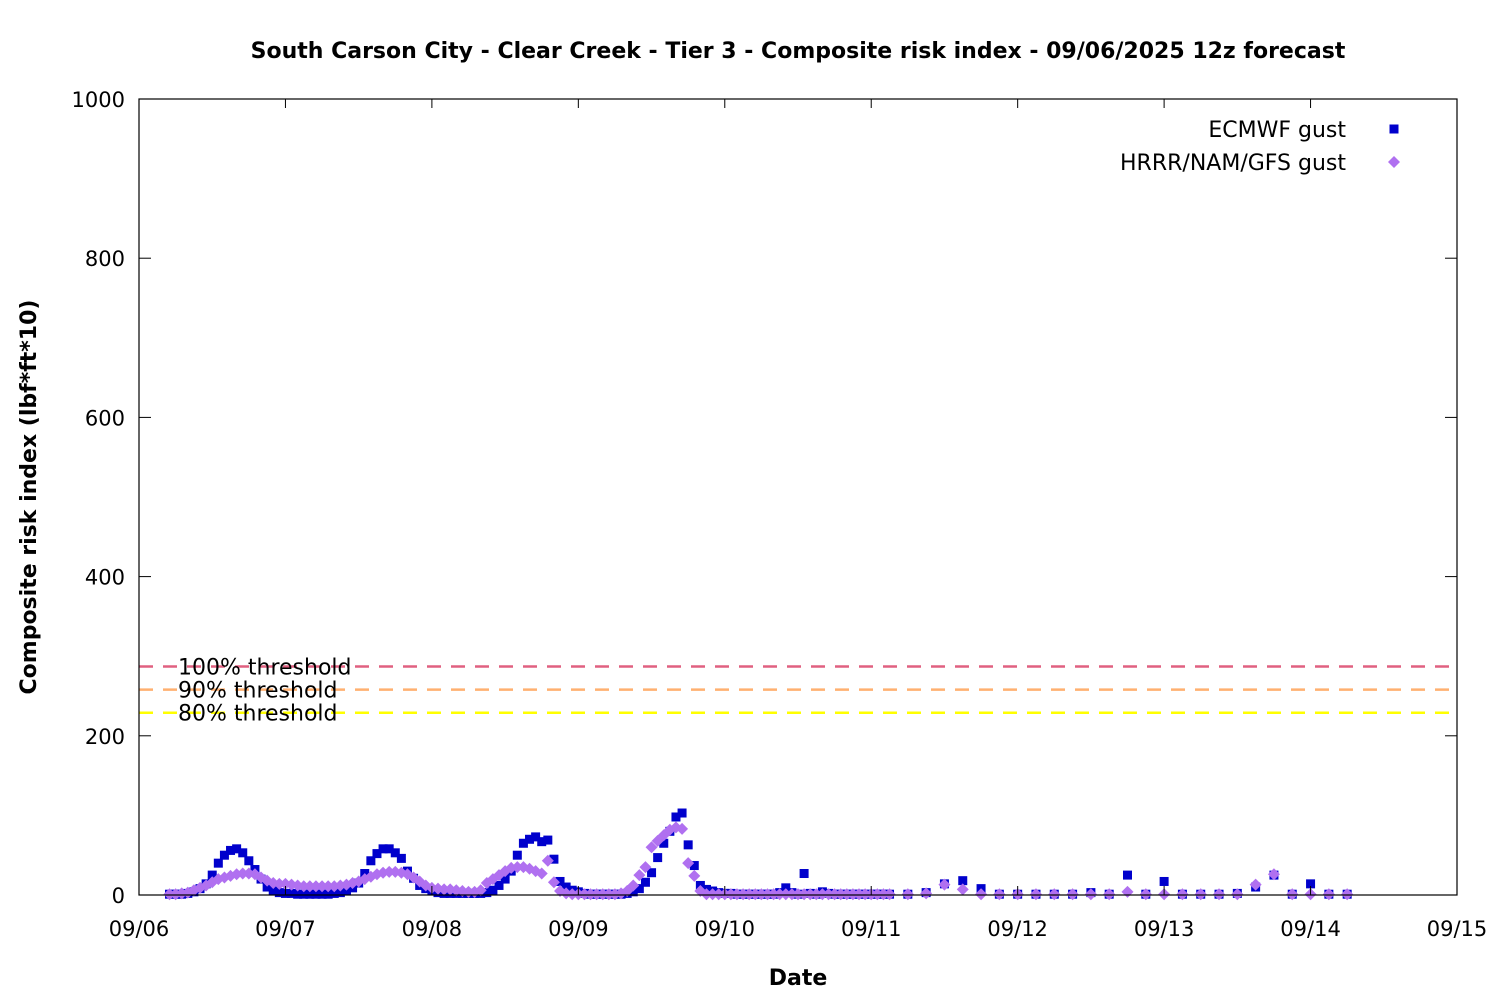  Describe the element at coordinates (758, 861) in the screenshot. I see `series-hrrr` at that location.